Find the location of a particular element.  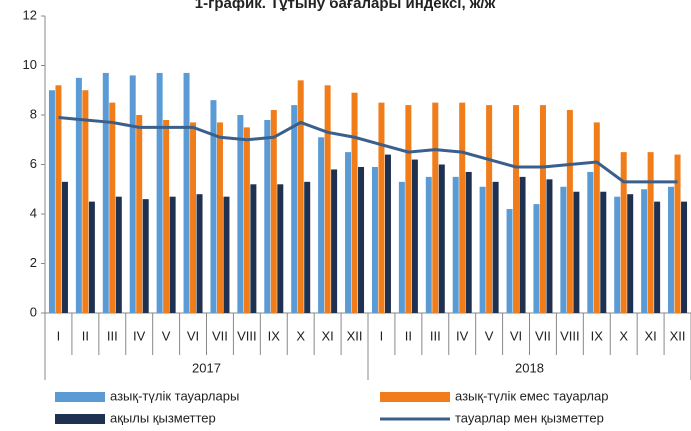

y-tick-label: 6 is located at coordinates (33, 163).